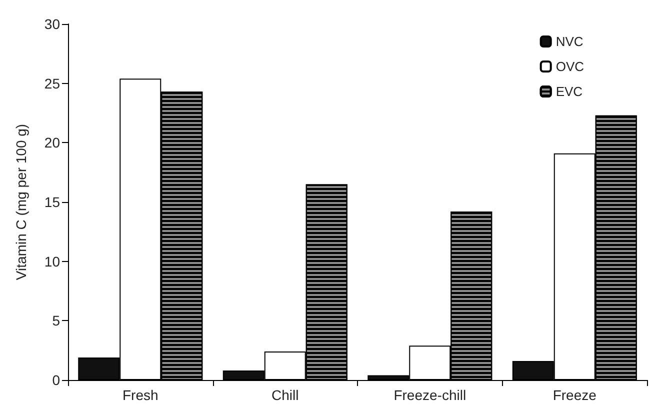 This screenshot has width=659, height=415. Describe the element at coordinates (430, 395) in the screenshot. I see `x-tick-label: Freeze-chill` at that location.